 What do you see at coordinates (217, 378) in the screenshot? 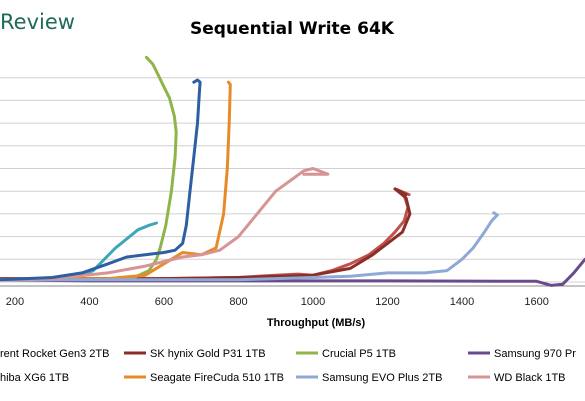
I see `legend-label: Seagate FireCuda 510 1TB` at bounding box center [217, 378].